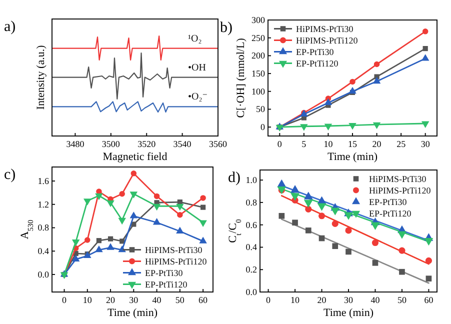 This screenshot has width=451, height=324. I want to click on y-tick-label: 100, so click(259, 91).